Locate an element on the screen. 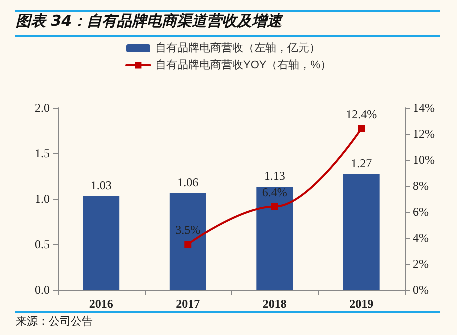 The height and width of the screenshot is (335, 457). y-tick-label: 1.5 is located at coordinates (42, 153).